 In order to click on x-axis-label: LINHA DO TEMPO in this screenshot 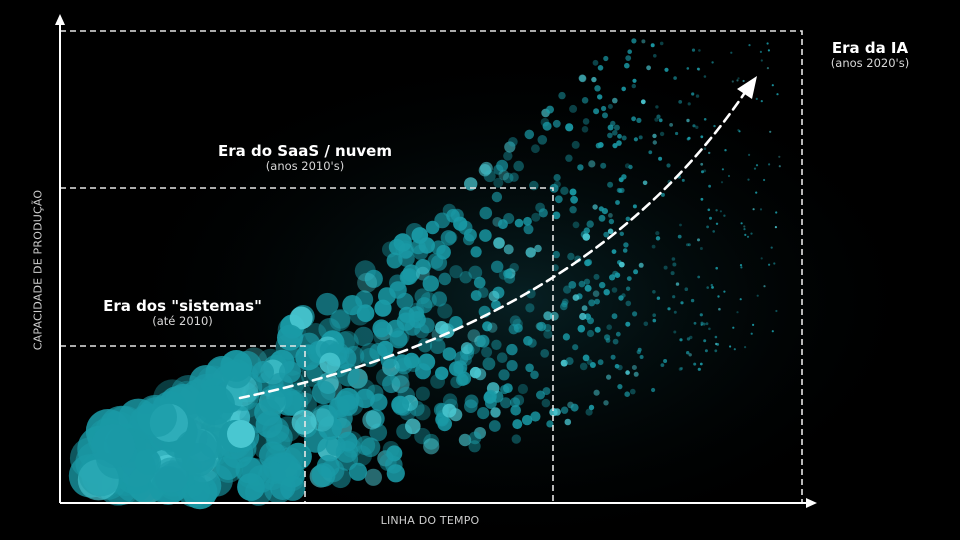, I will do `click(430, 520)`.